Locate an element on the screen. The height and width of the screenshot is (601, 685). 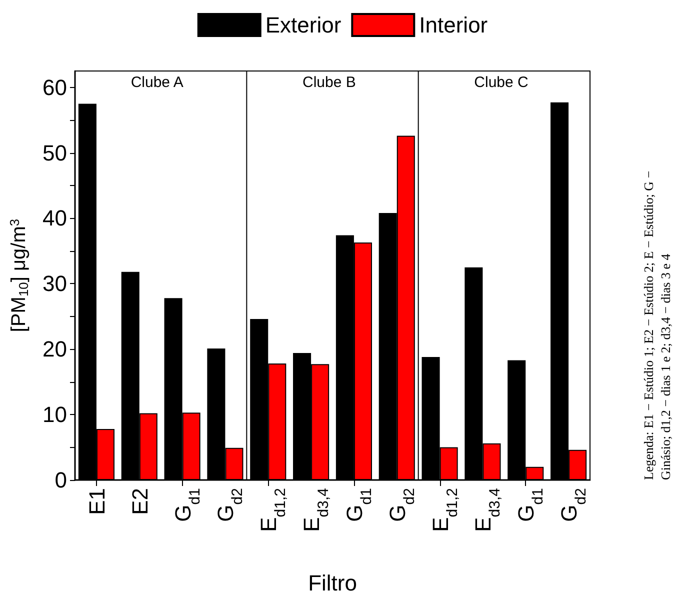
annotation: Clube A is located at coordinates (157, 82).